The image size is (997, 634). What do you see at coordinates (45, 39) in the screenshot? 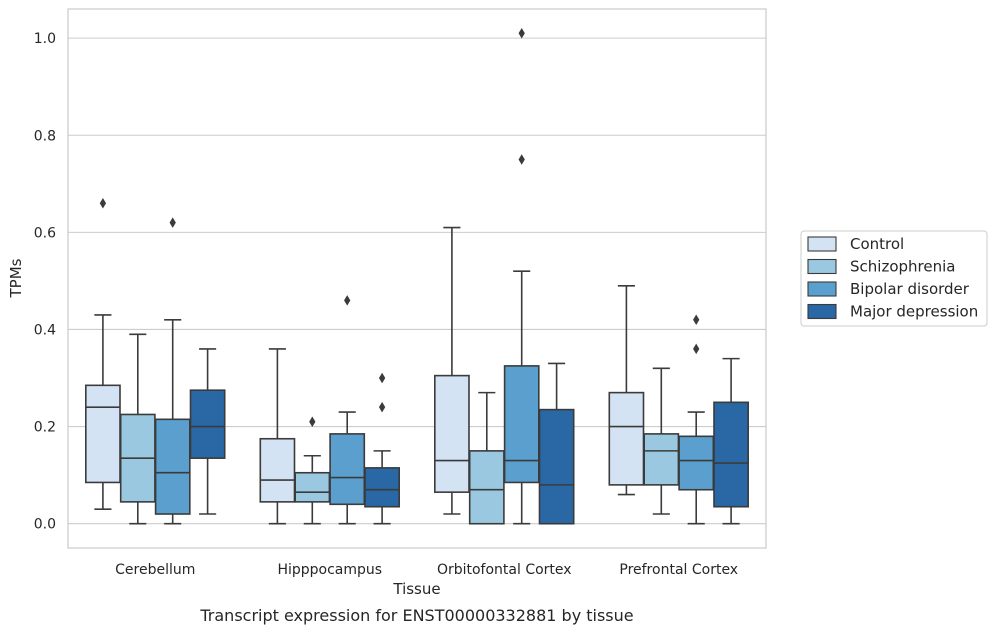
I see `y-tick-label: 1.0` at bounding box center [45, 39].